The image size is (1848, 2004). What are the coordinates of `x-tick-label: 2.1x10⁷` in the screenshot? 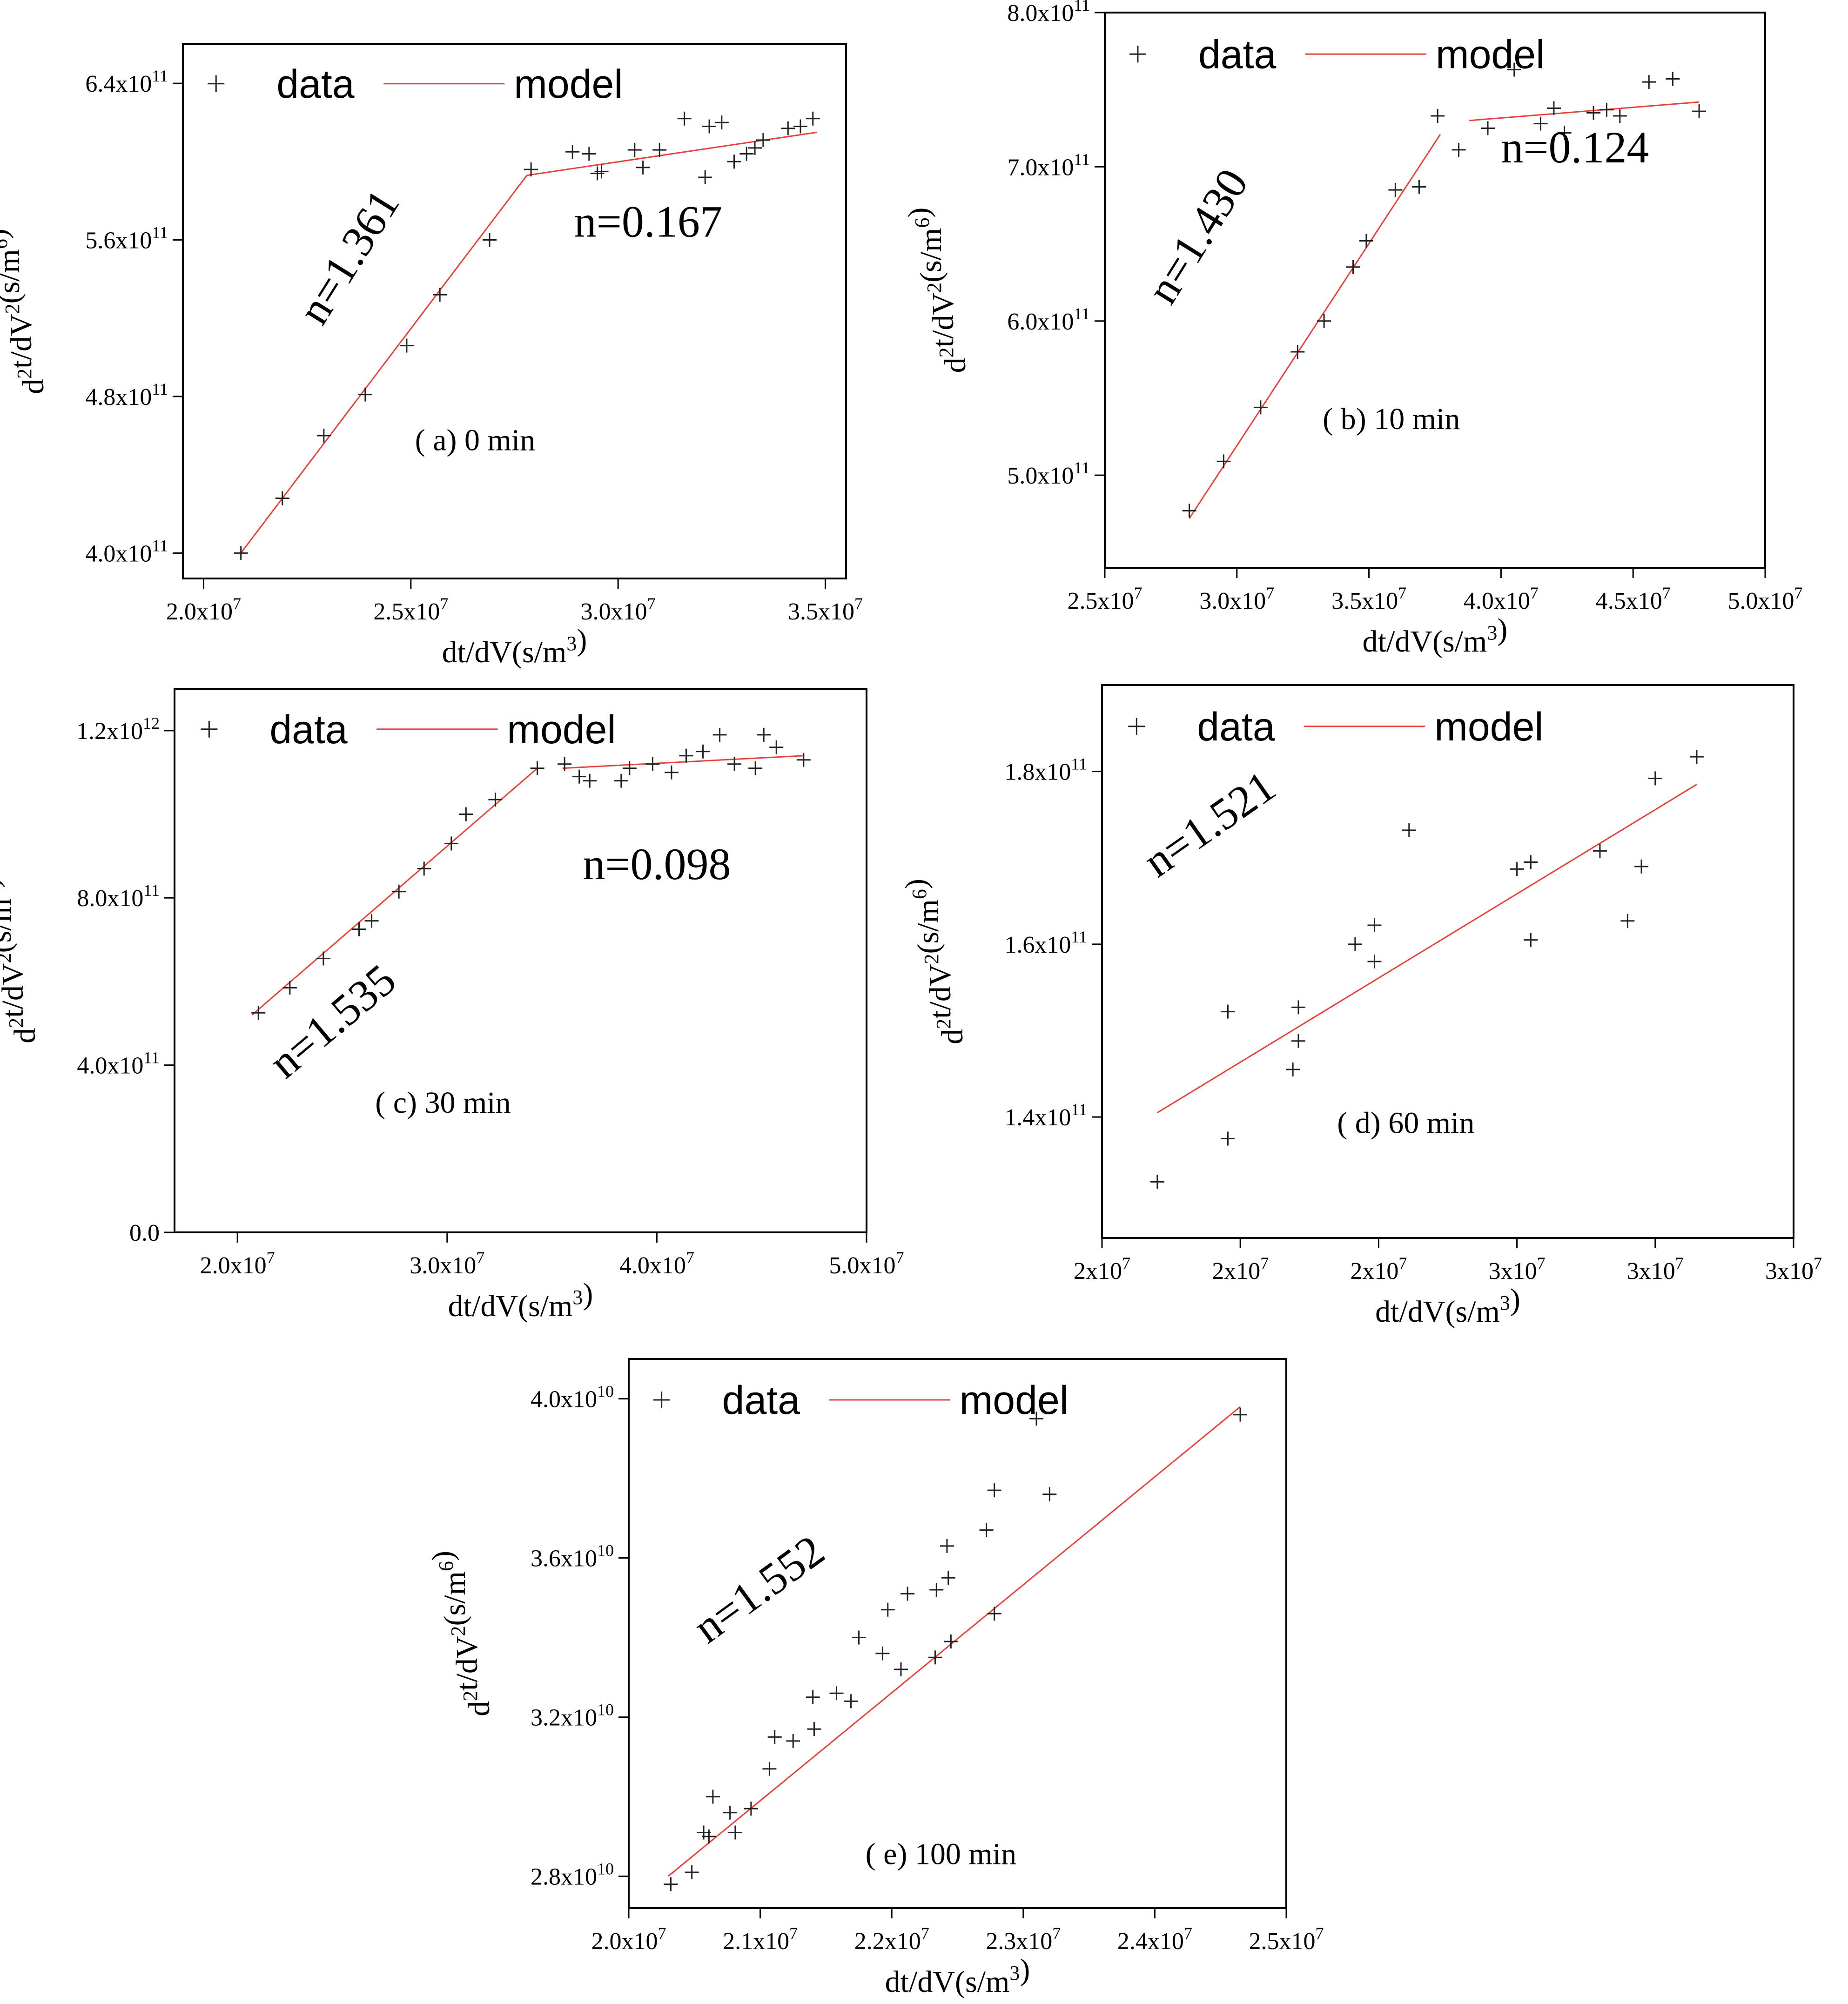 It's located at (760, 1939).